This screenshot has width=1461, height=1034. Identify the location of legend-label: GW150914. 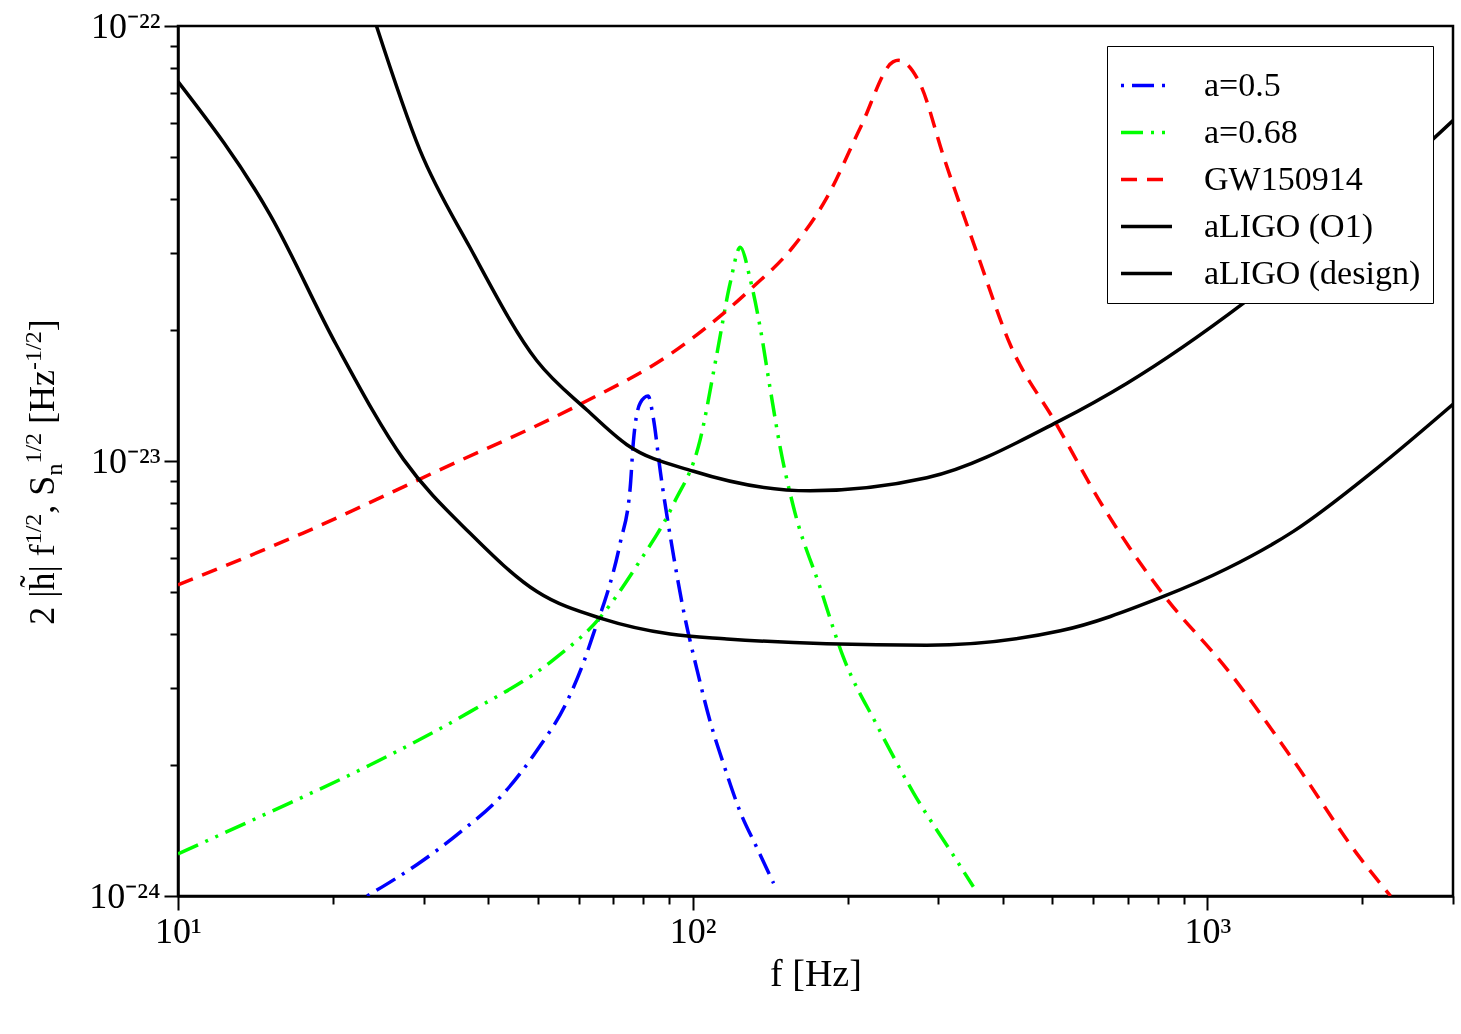
(1283, 178).